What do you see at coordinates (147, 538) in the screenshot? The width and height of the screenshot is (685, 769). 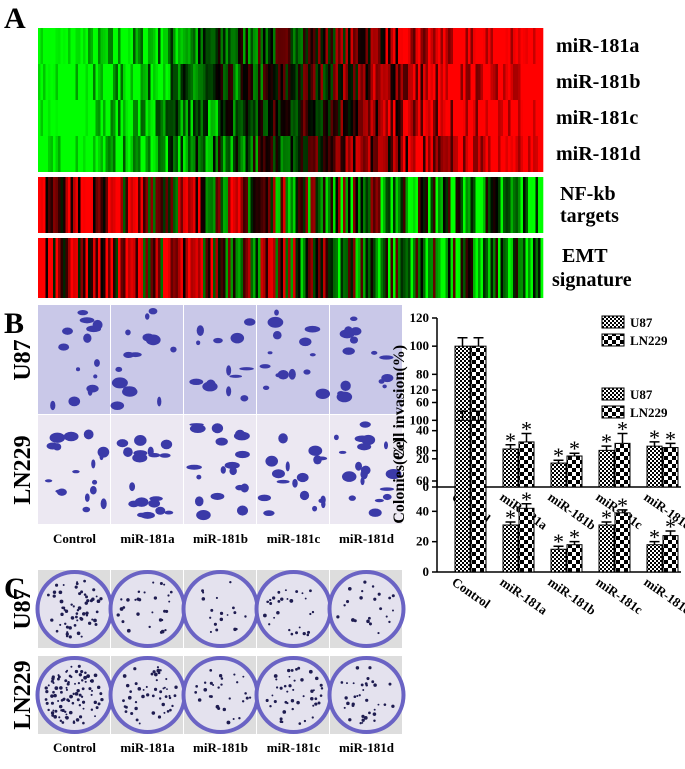 I see `column-label: miR-181a` at bounding box center [147, 538].